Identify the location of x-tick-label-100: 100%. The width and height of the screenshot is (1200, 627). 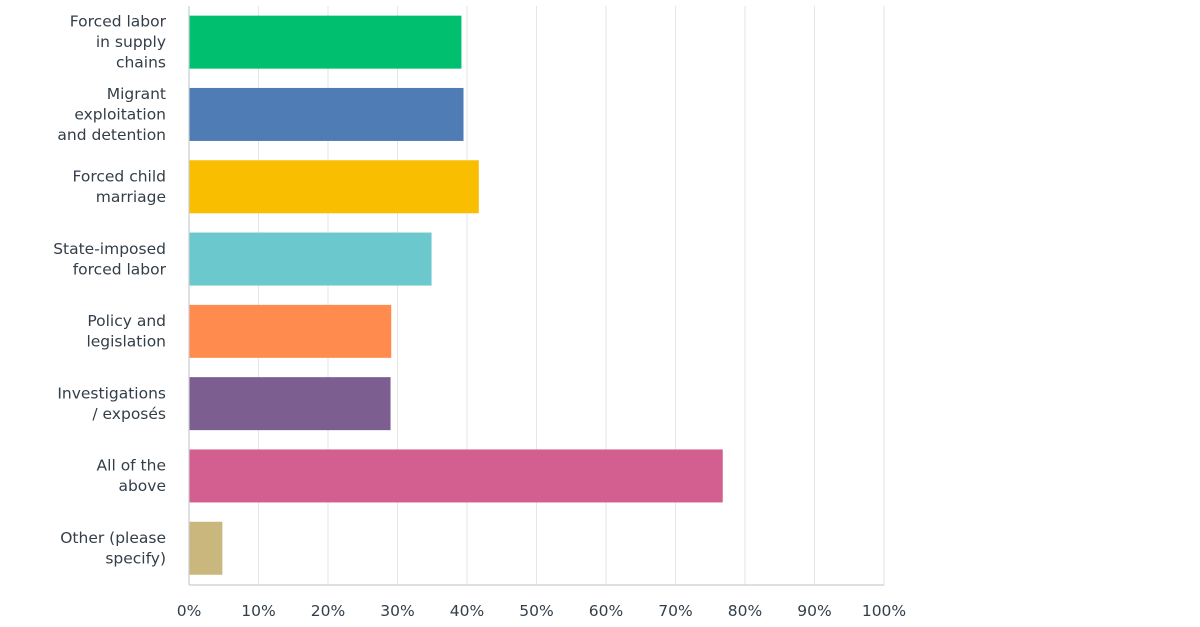
(884, 611).